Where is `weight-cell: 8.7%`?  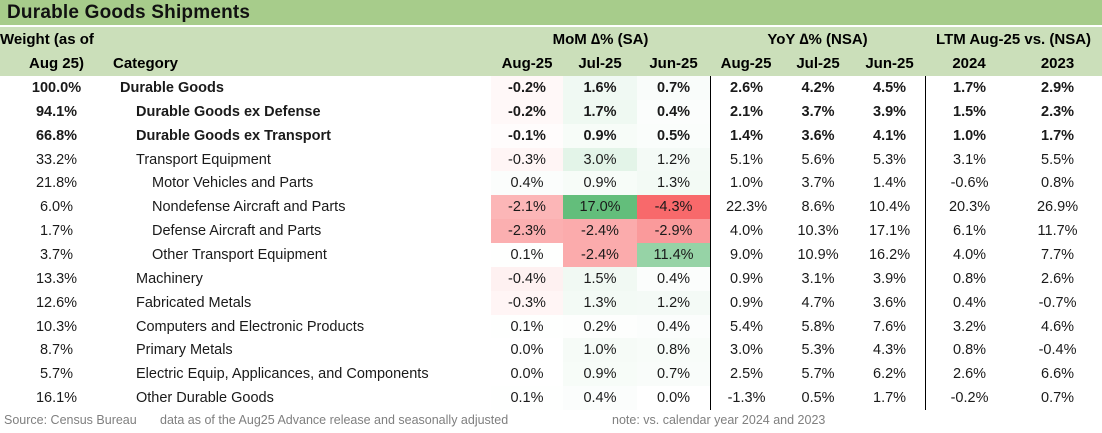 weight-cell: 8.7% is located at coordinates (56, 350).